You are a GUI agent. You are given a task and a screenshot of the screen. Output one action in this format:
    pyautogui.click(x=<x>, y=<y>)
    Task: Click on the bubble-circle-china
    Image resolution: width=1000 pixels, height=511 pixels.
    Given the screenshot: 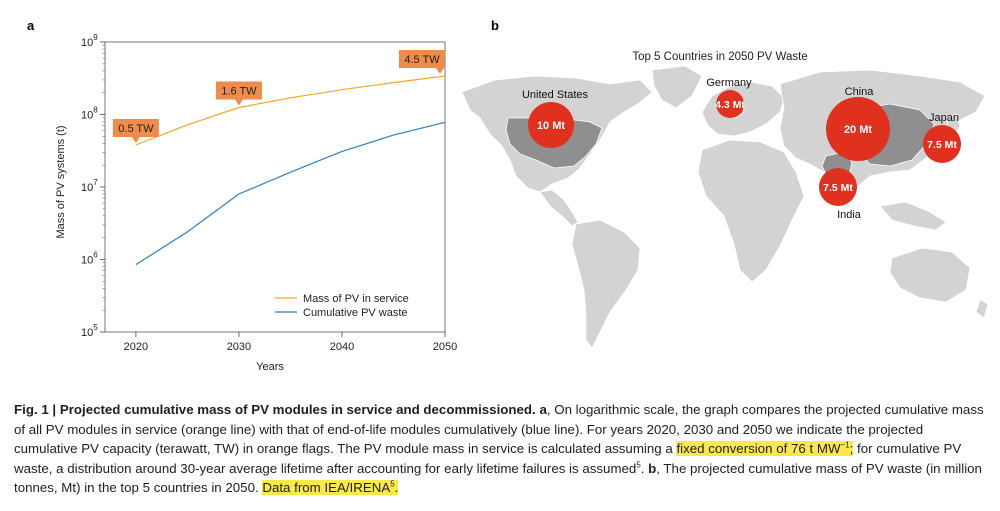 What is the action you would take?
    pyautogui.click(x=858, y=129)
    